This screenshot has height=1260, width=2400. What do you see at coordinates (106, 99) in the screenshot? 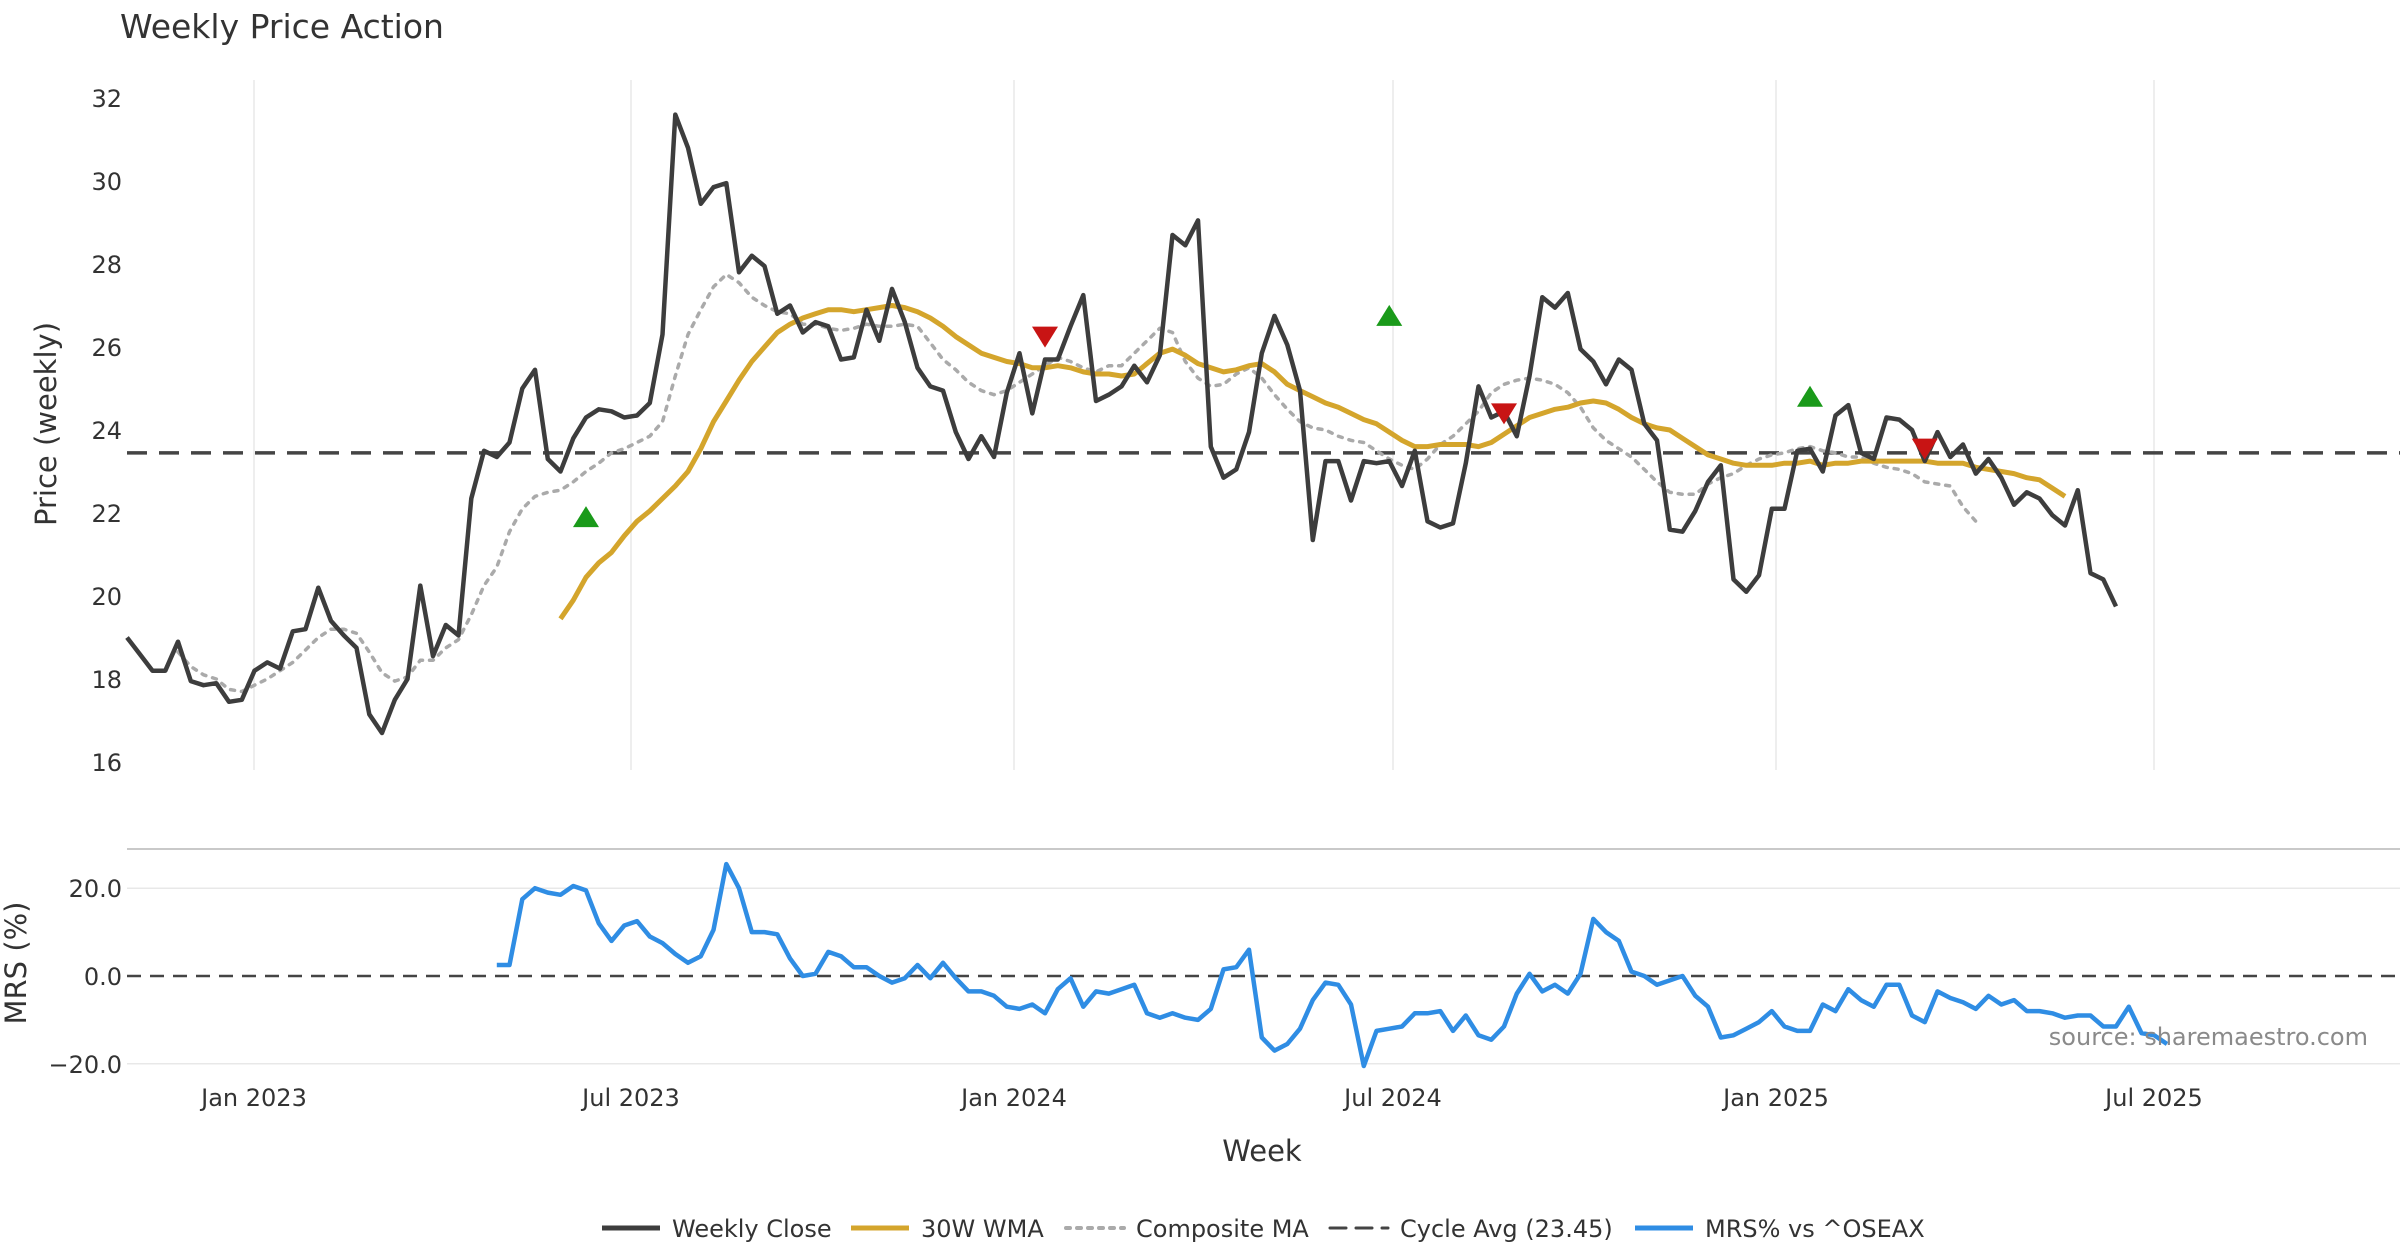
I see `price-y-tick-label: 32` at bounding box center [106, 99].